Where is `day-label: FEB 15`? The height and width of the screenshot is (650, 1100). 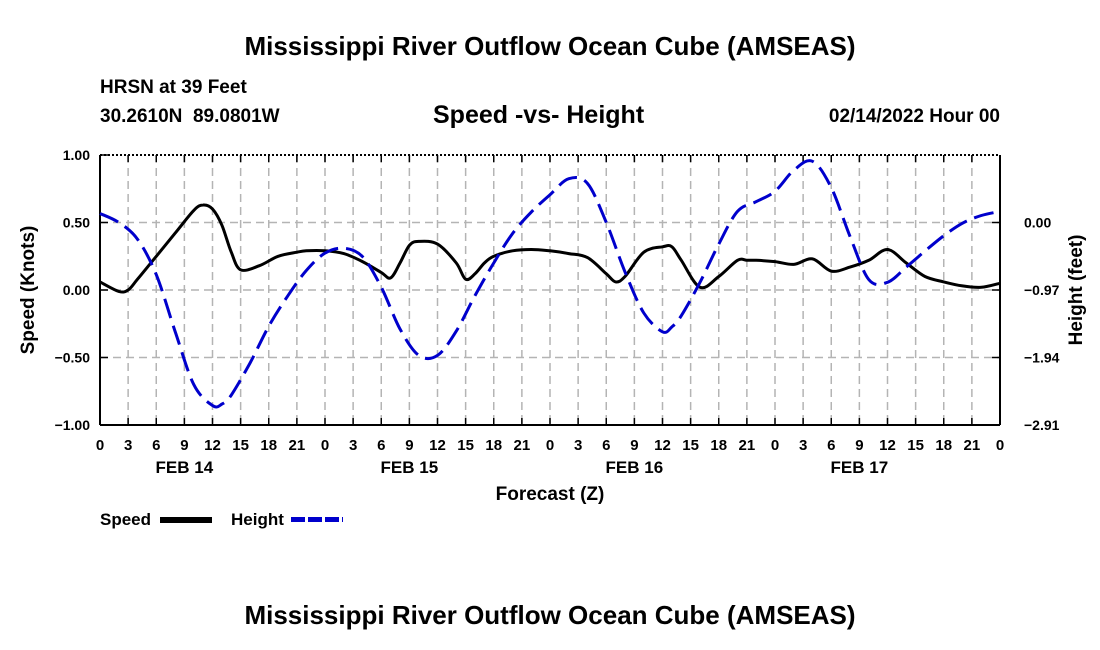
day-label: FEB 15 is located at coordinates (410, 467).